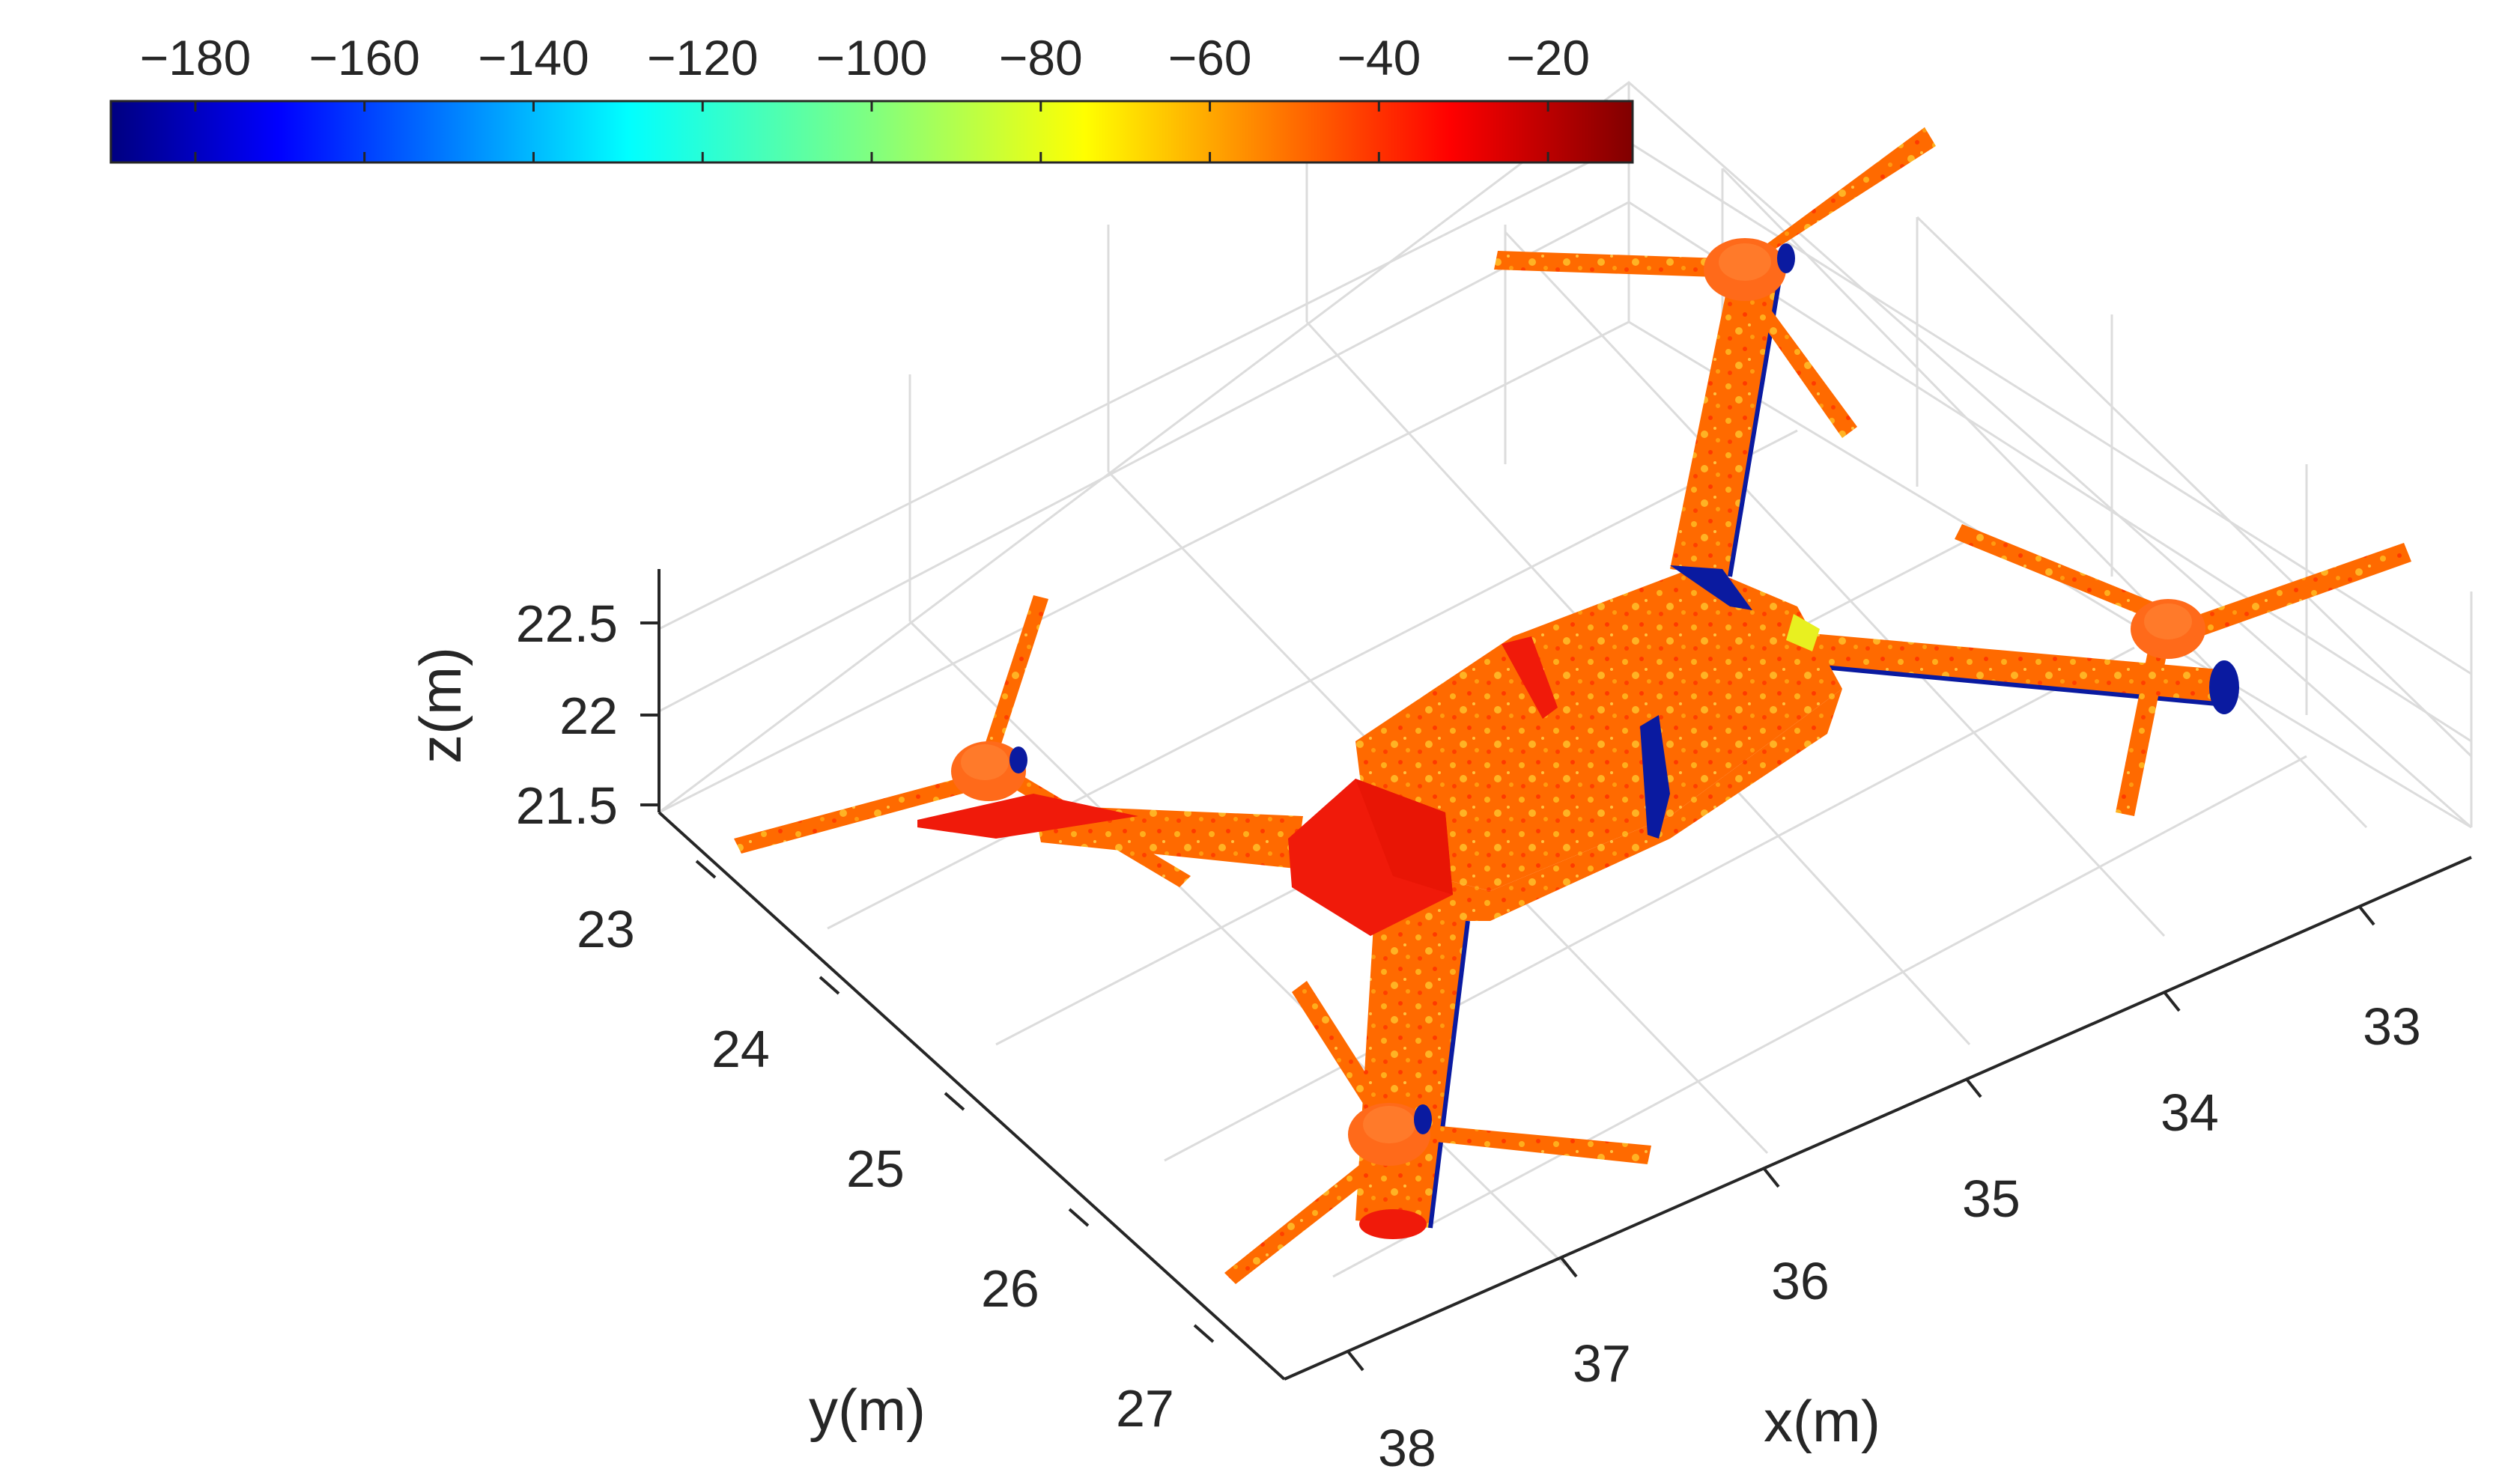  I want to click on z-axis-label: z(m), so click(440, 705).